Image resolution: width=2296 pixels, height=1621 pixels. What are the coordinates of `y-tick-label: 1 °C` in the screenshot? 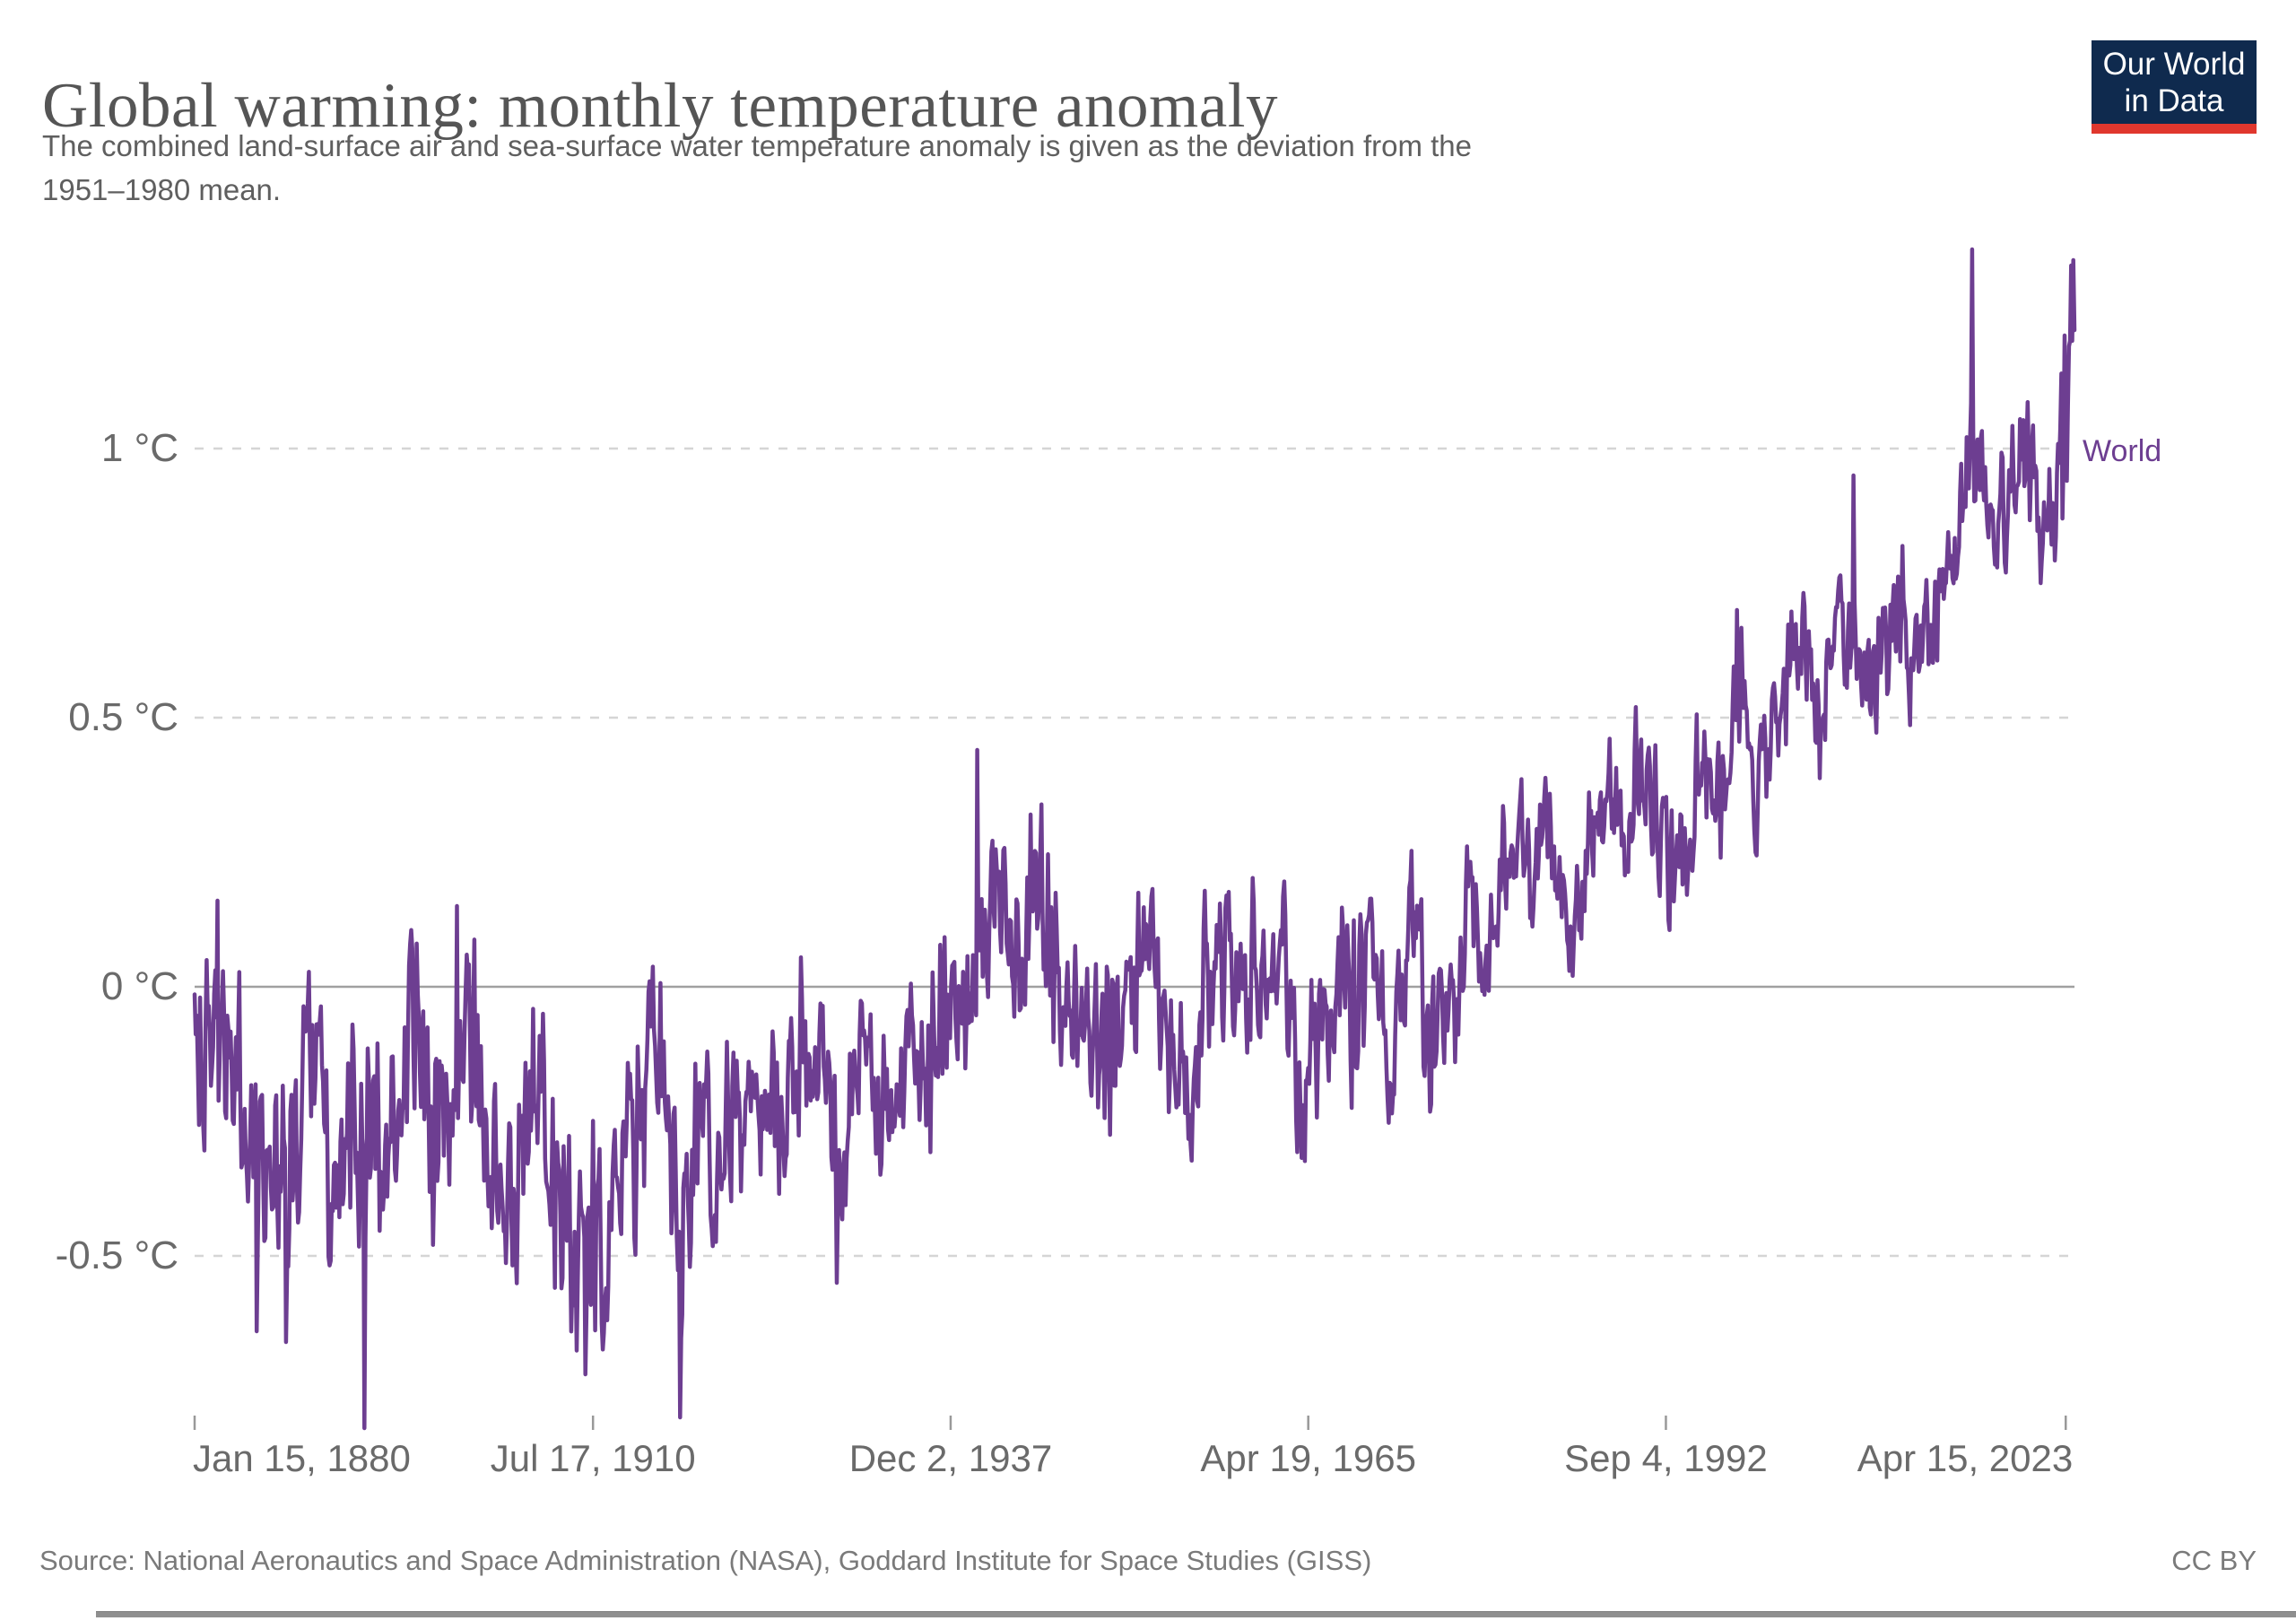 It's located at (139, 448).